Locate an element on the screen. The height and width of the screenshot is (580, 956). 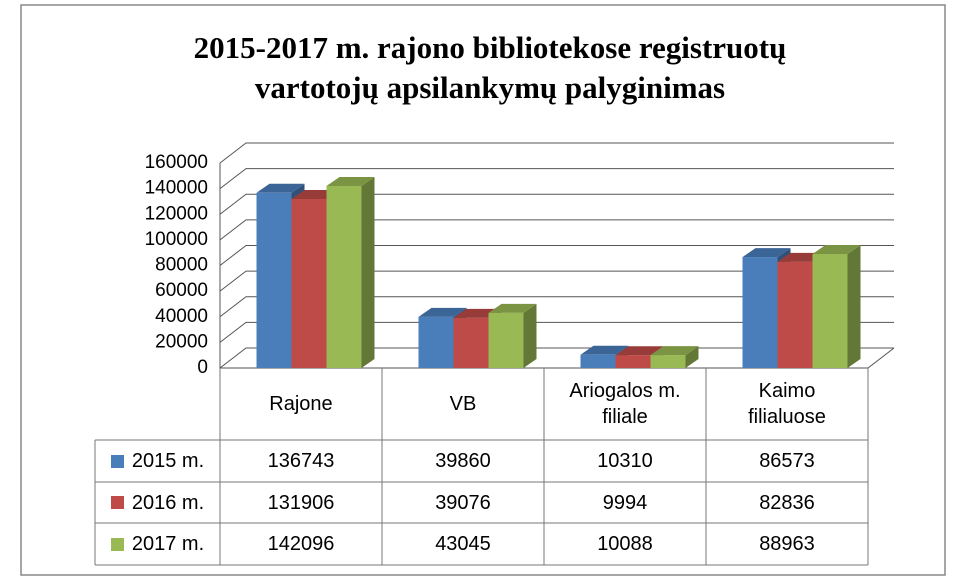
table-value: 88963 is located at coordinates (787, 544).